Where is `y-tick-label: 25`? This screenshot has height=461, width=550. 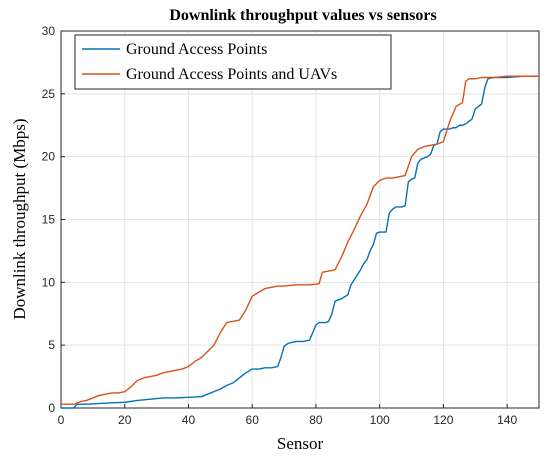 y-tick-label: 25 is located at coordinates (49, 94).